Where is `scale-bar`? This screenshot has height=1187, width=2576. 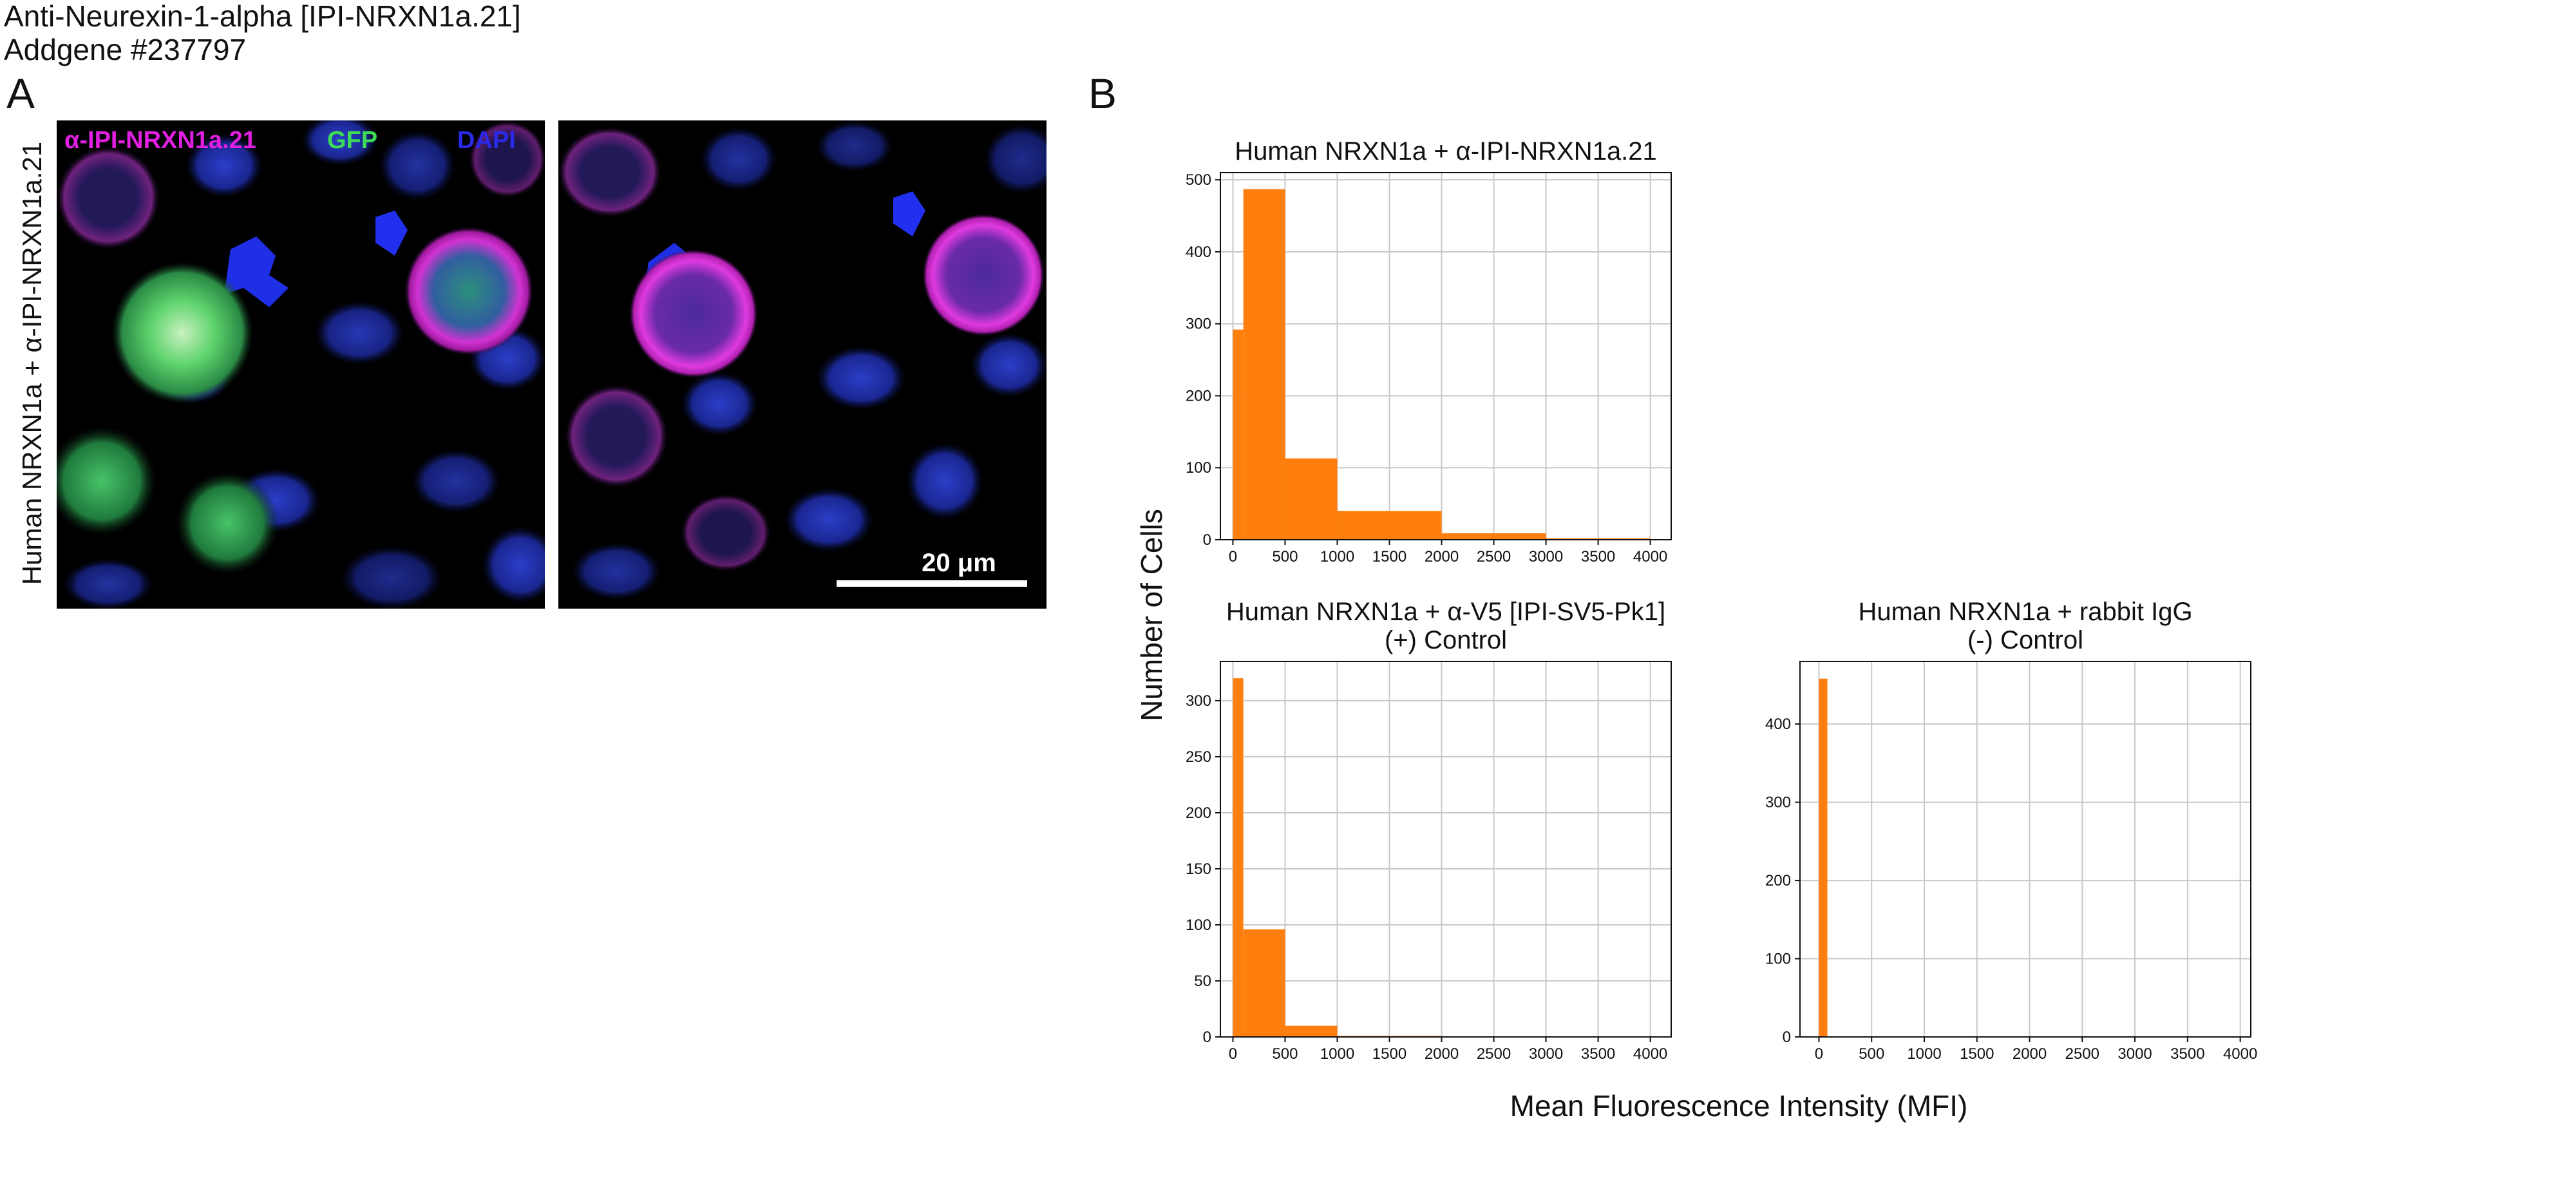
scale-bar is located at coordinates (932, 583).